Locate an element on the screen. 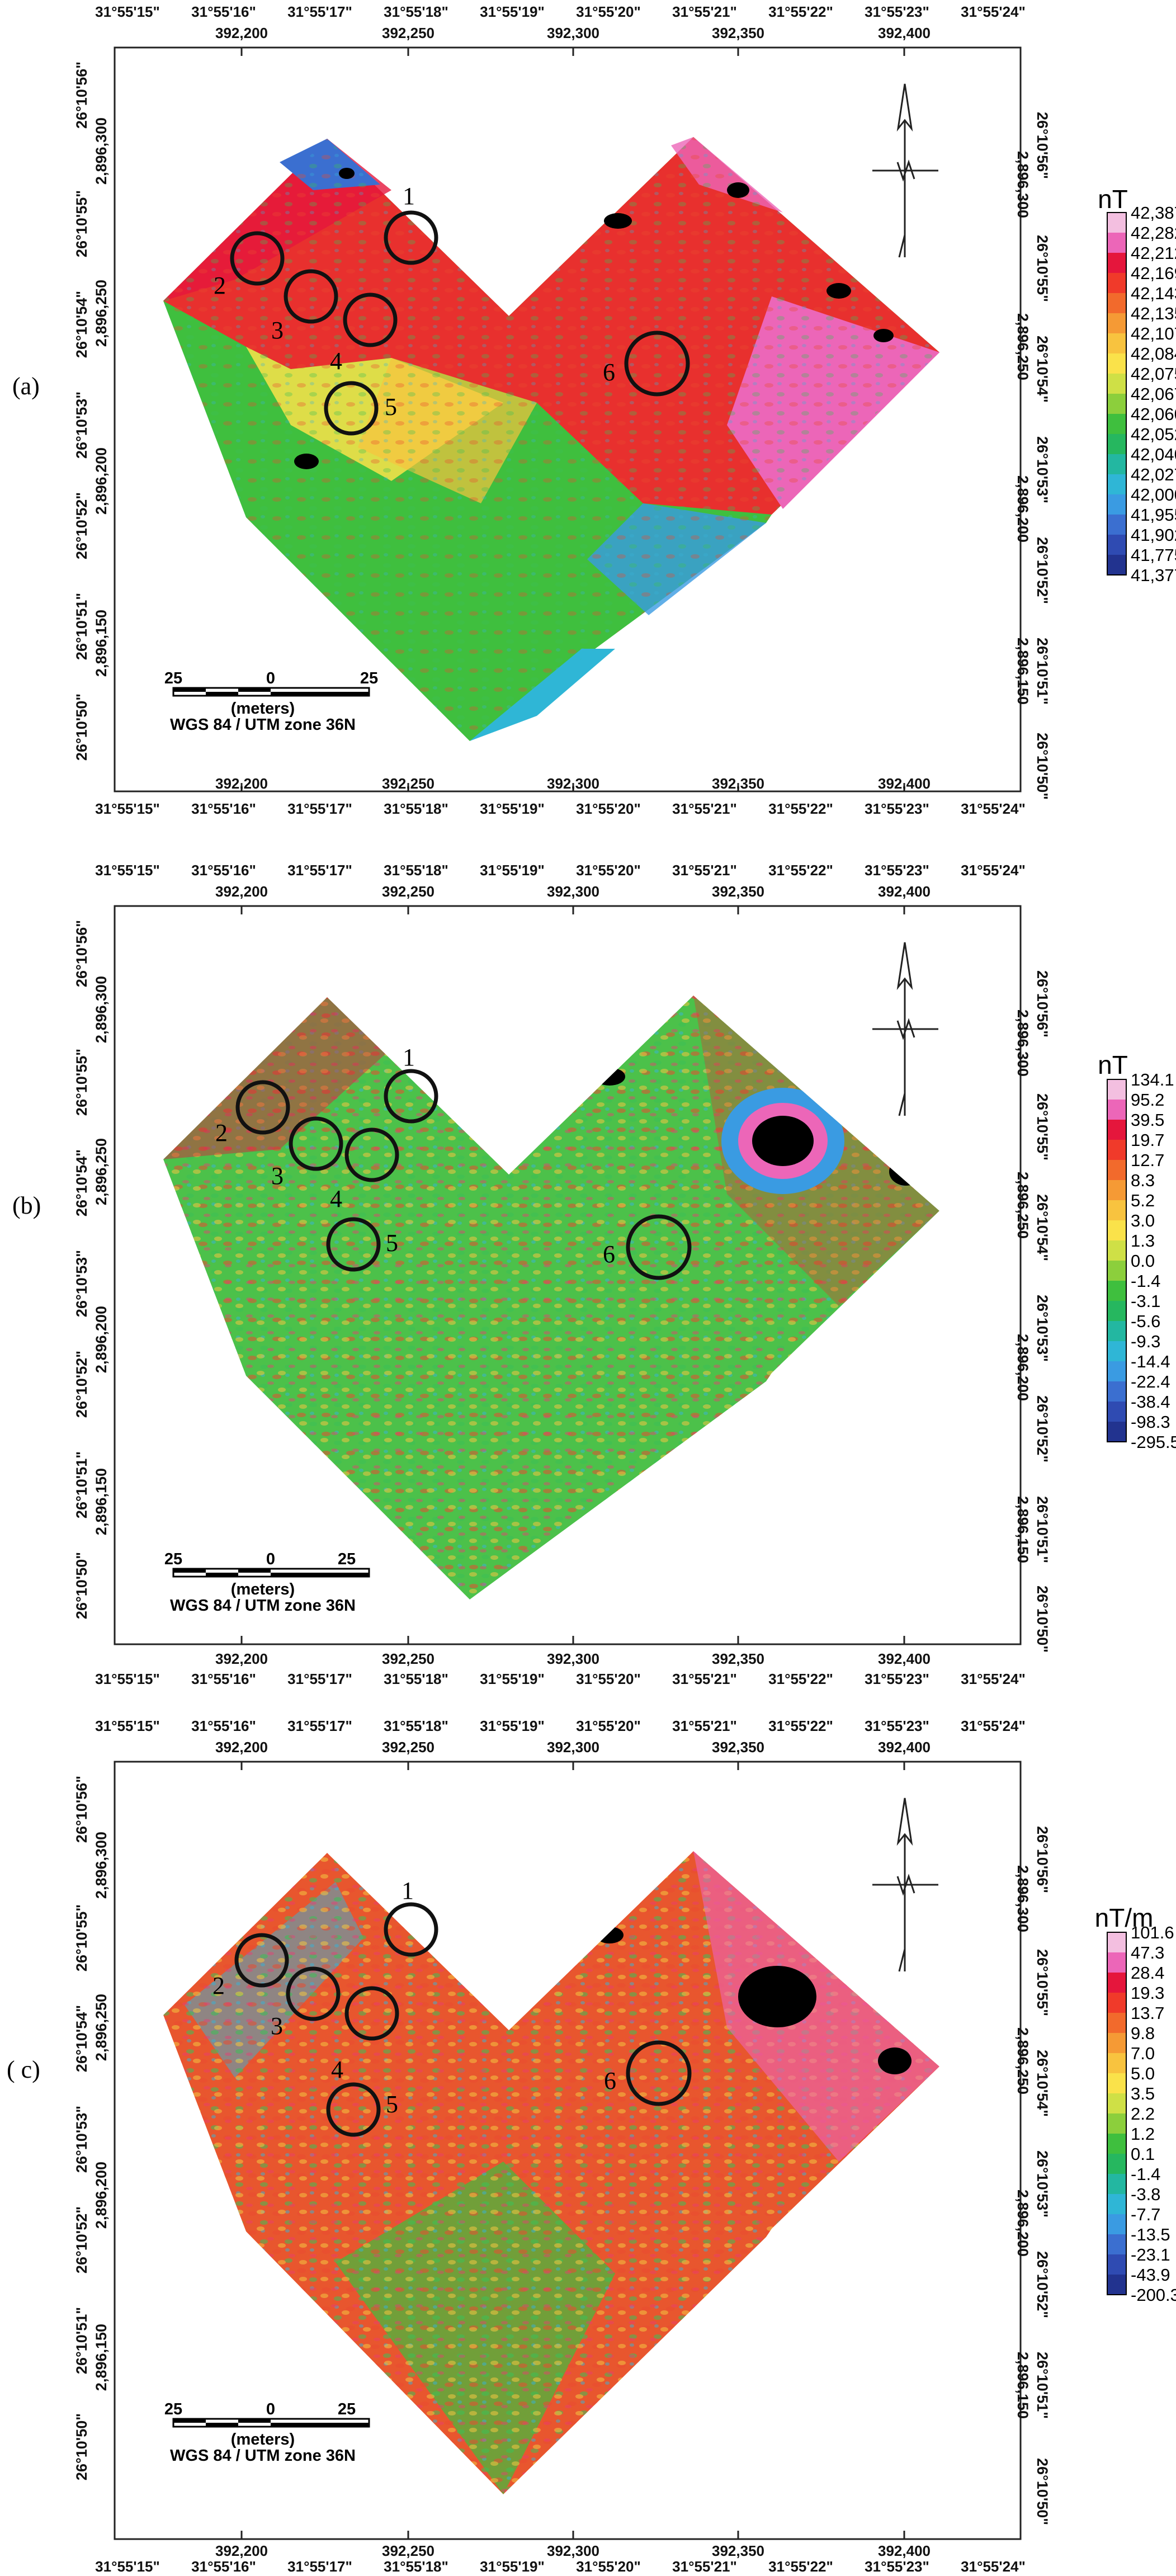 The image size is (1176, 2576). northing-label-right: 2,896,250 is located at coordinates (1022, 1205).